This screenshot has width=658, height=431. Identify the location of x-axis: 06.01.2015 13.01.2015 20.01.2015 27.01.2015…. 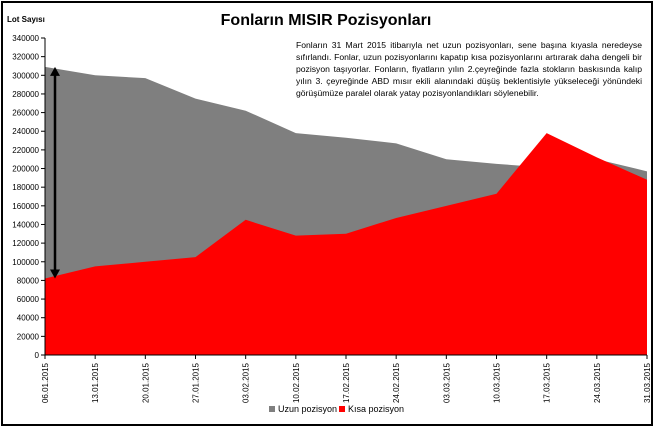
(346, 378).